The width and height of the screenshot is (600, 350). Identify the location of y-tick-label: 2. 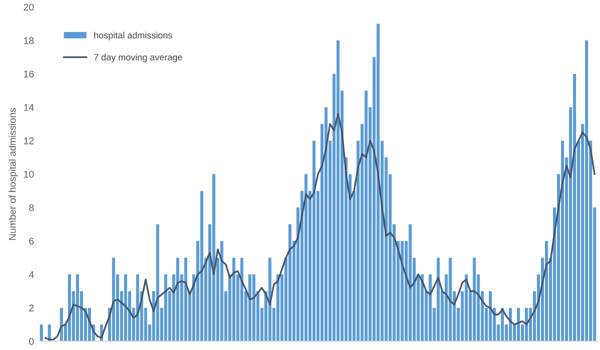
(31, 308).